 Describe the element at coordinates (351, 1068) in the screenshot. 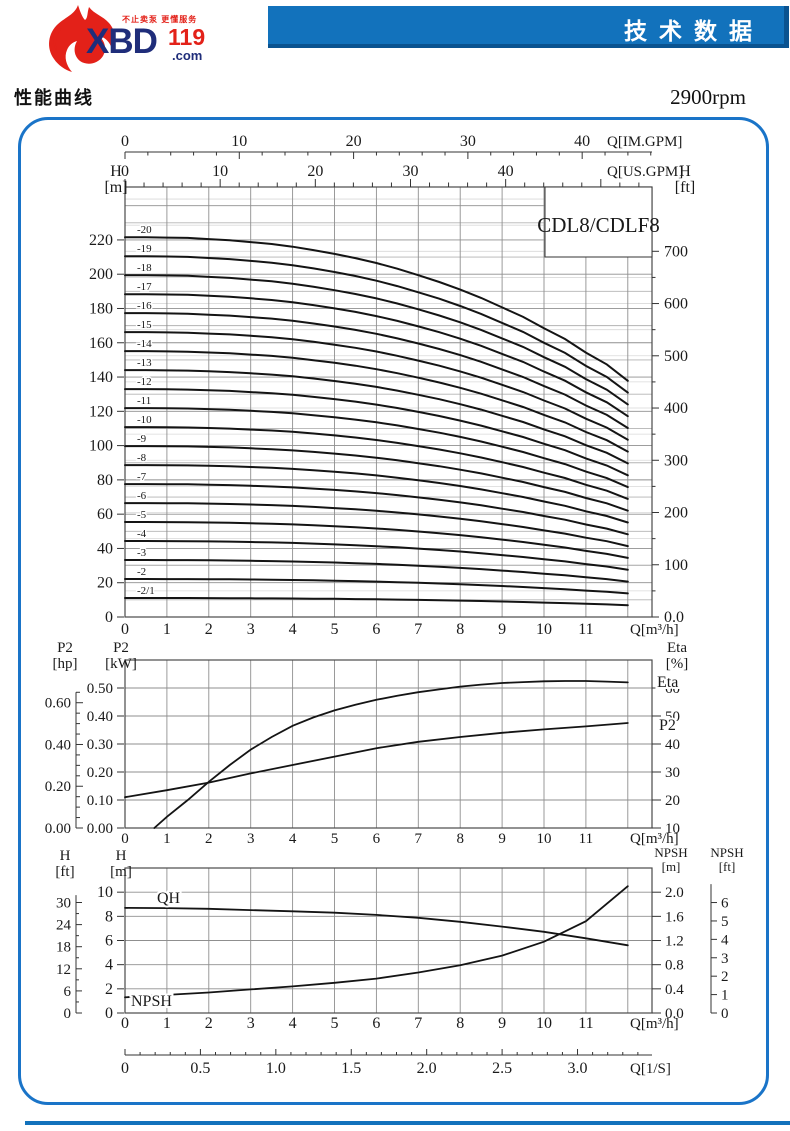

I see `svg-text: 1.5` at that location.